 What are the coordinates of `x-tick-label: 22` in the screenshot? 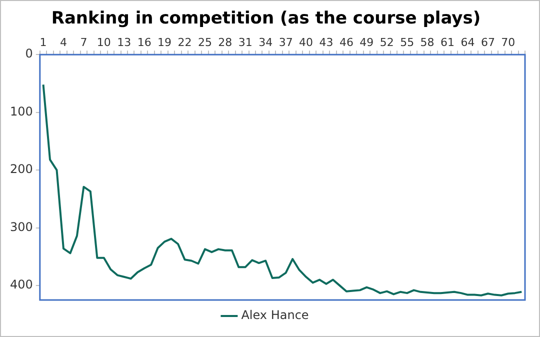 It's located at (185, 42).